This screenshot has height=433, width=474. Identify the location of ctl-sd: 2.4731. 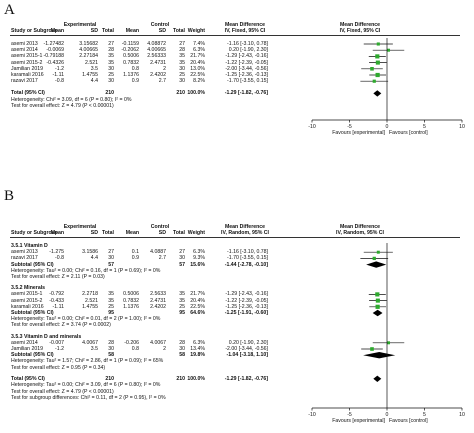
(158, 300).